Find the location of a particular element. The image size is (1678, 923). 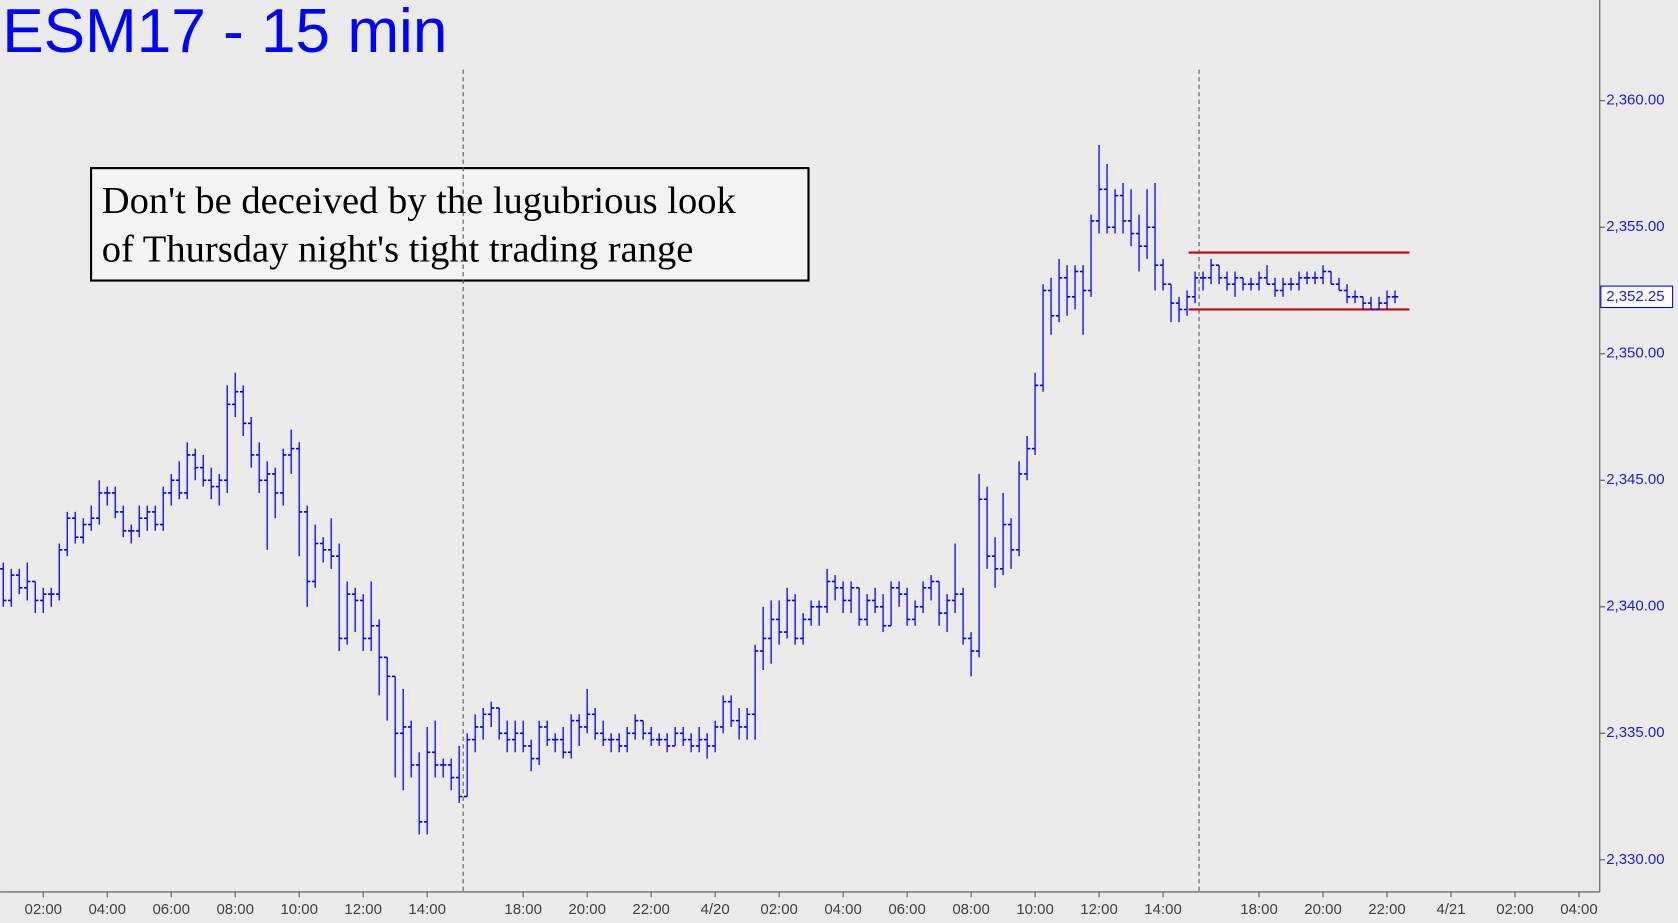

y-tick-label: 2,355.00 is located at coordinates (1635, 226).